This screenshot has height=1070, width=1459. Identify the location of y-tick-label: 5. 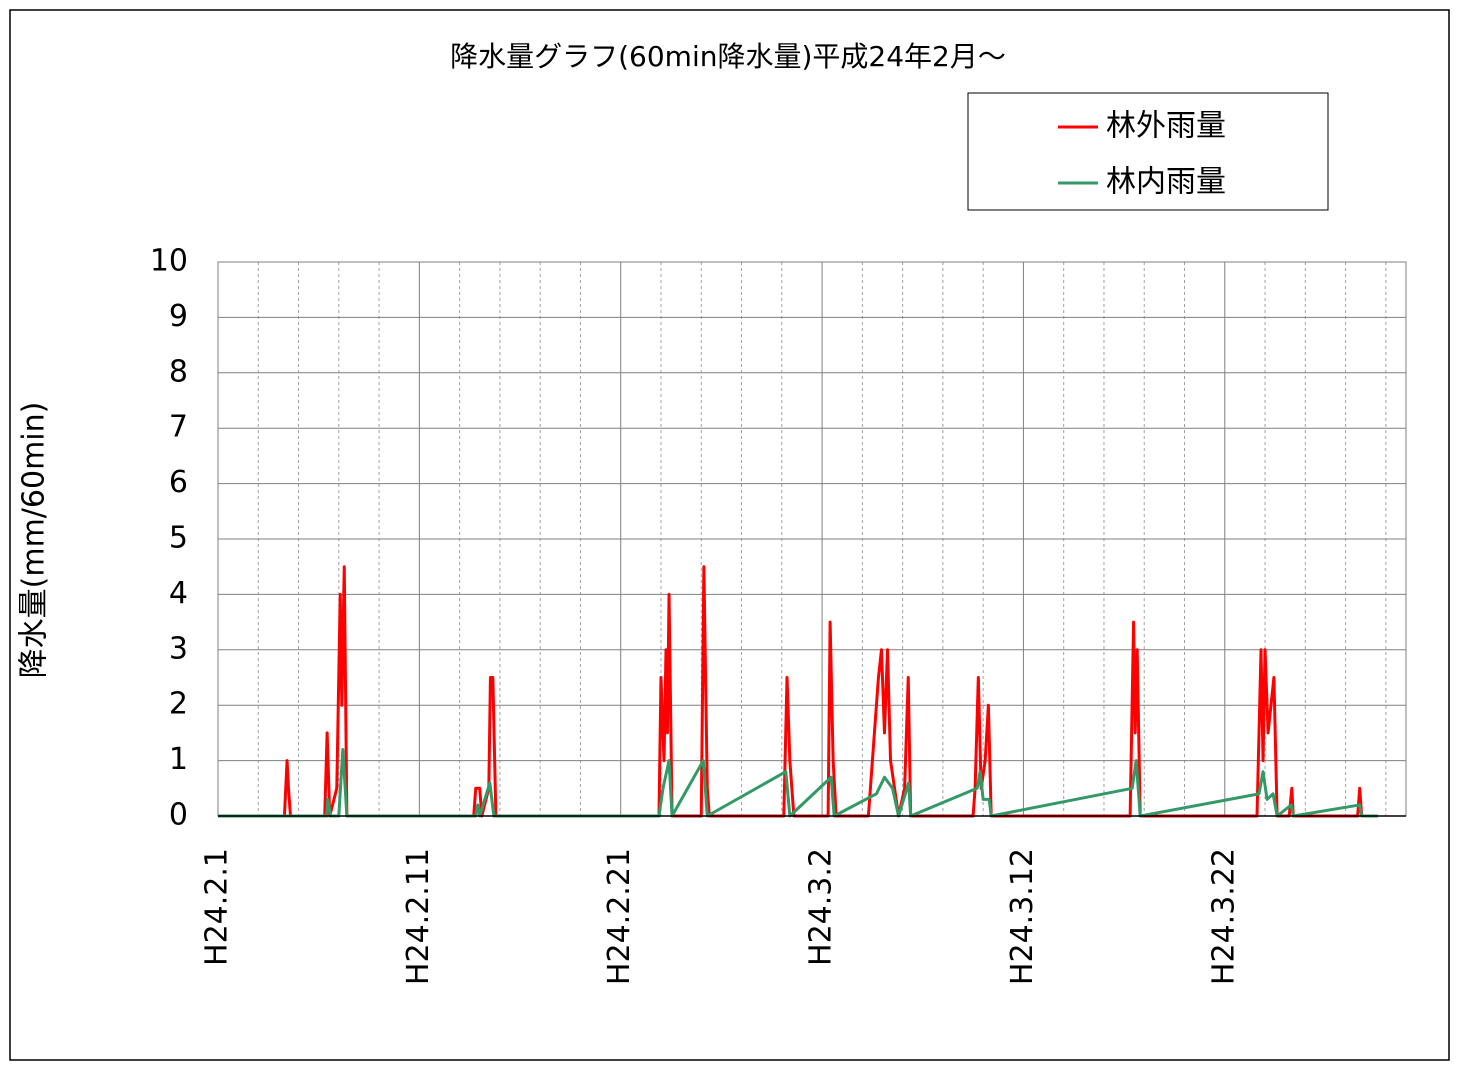
(178, 538).